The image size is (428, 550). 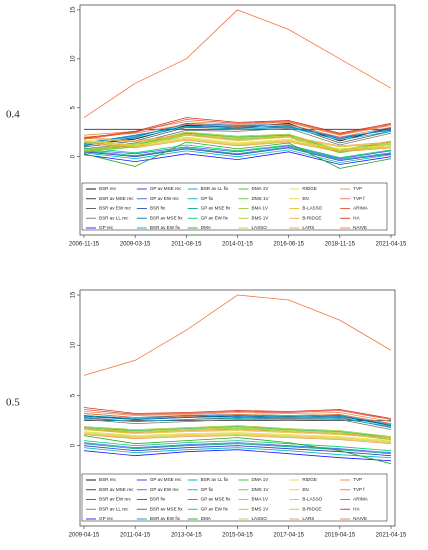 I want to click on x-tick-label: 2017-04-15, so click(x=288, y=536).